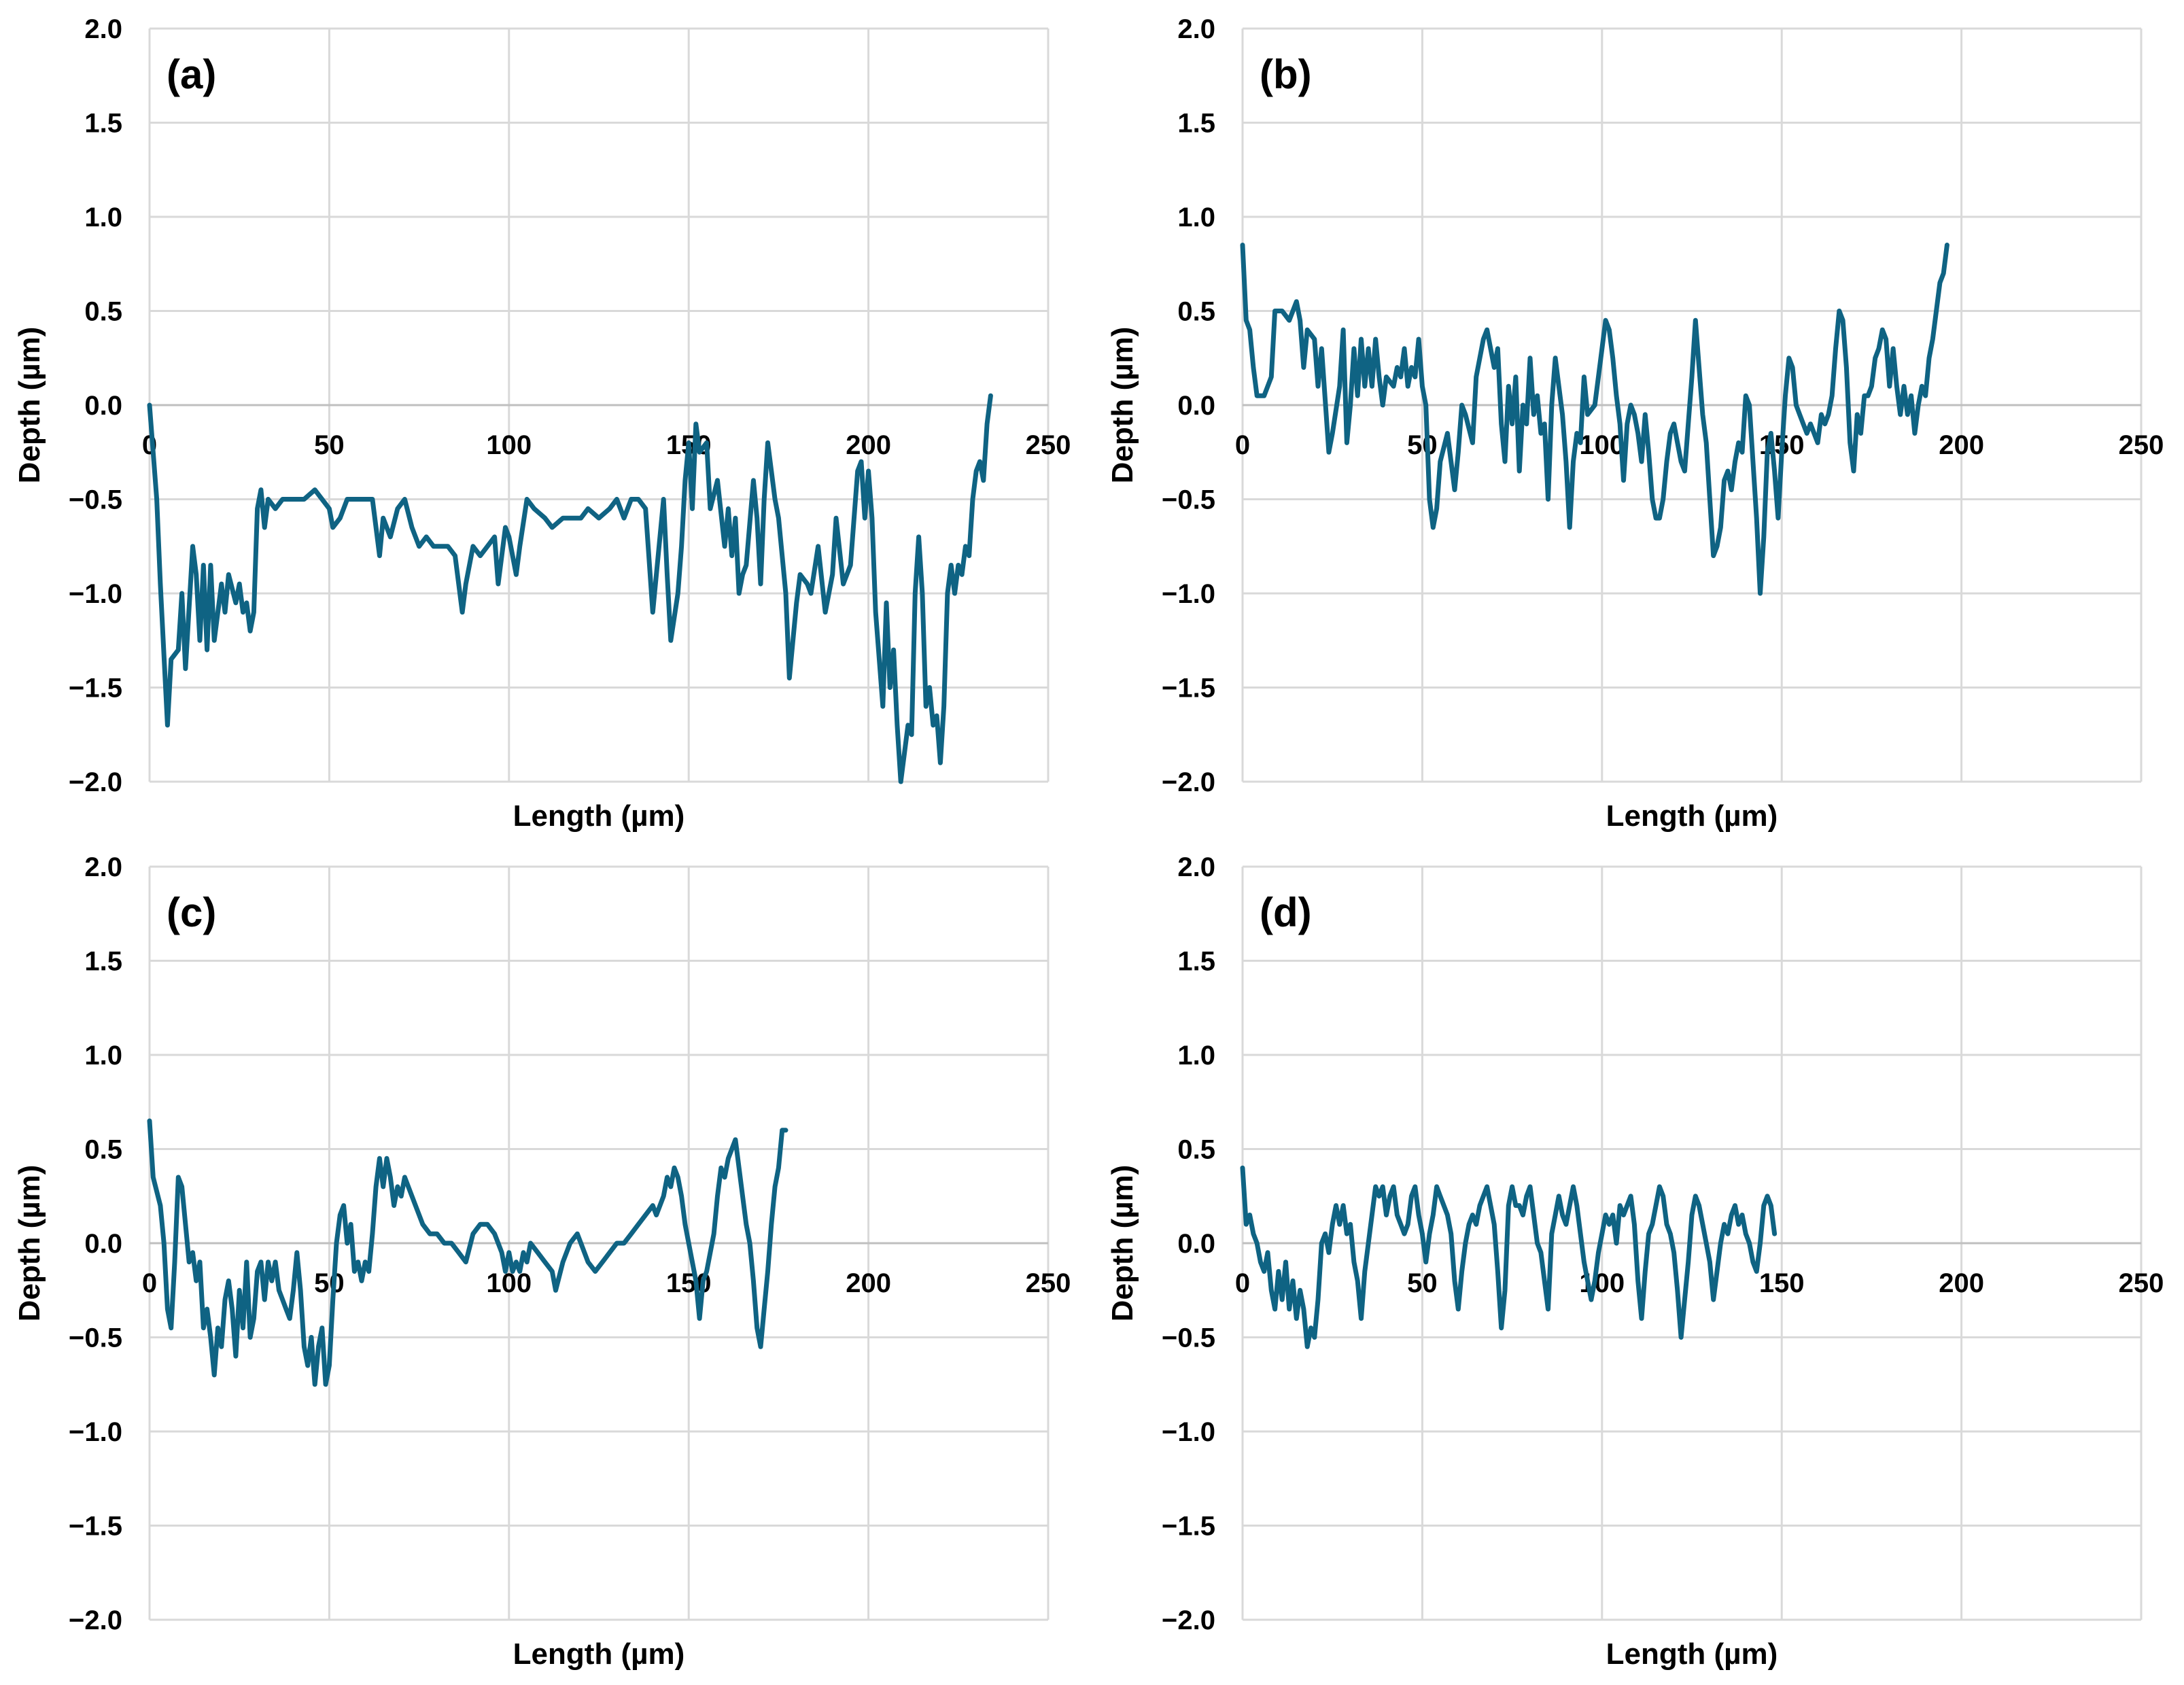  What do you see at coordinates (1595, 419) in the screenshot?
I see `series-line-b` at bounding box center [1595, 419].